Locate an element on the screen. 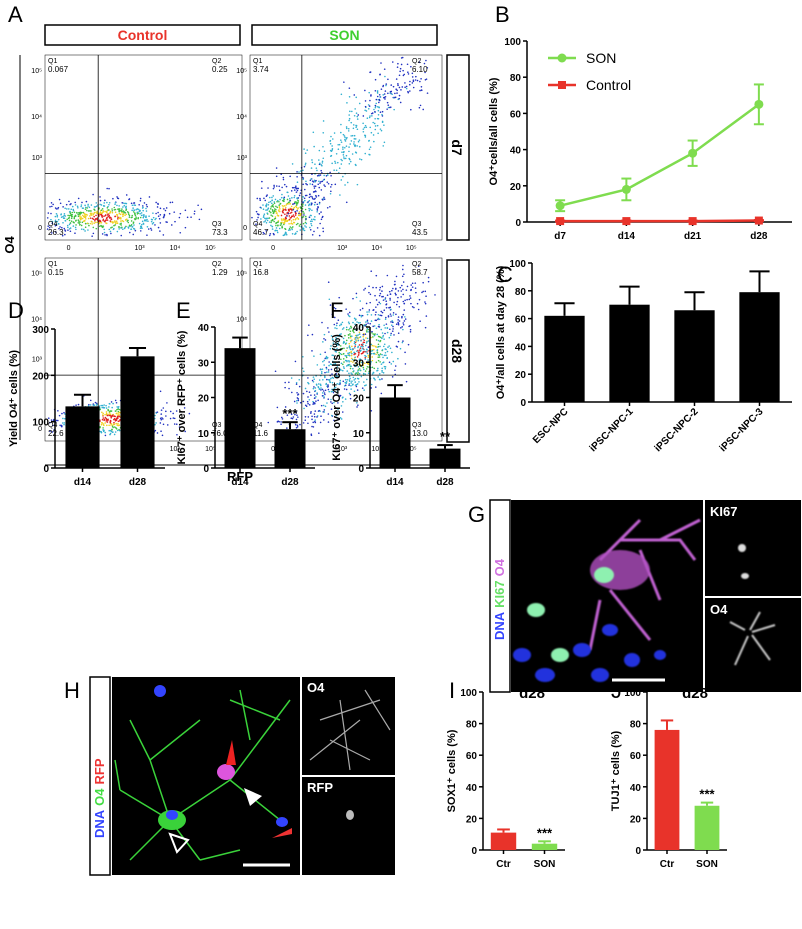 This screenshot has width=802, height=929. y-tick-label: 10³ is located at coordinates (37, 360).